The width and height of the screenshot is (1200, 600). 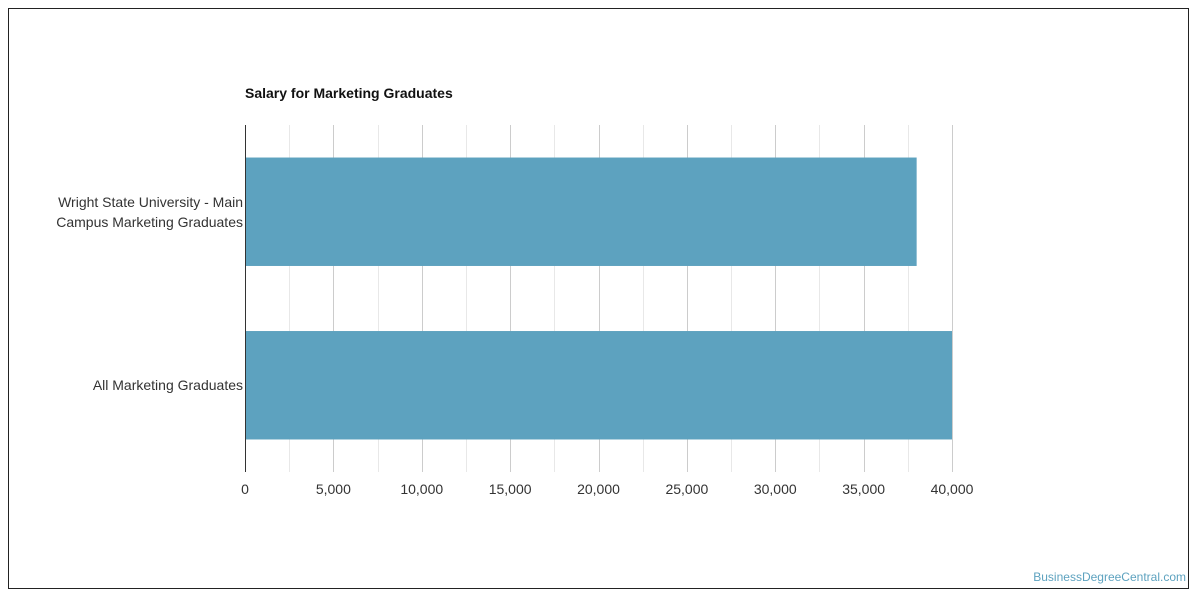 I want to click on x-tick-label: 25,000, so click(x=686, y=489).